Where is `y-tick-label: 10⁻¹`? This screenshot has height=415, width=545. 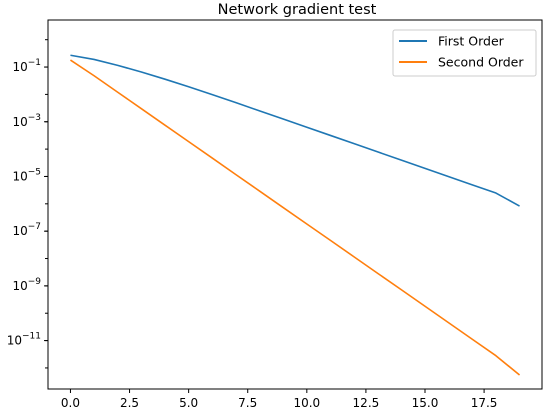
y-tick-label: 10⁻¹ is located at coordinates (26, 66).